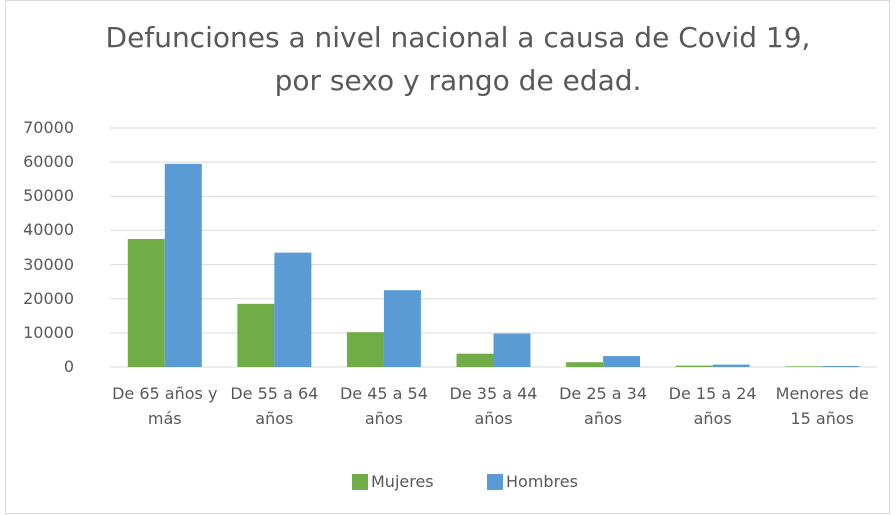 The image size is (896, 515). Describe the element at coordinates (48, 127) in the screenshot. I see `y-tick-label: 70000` at that location.